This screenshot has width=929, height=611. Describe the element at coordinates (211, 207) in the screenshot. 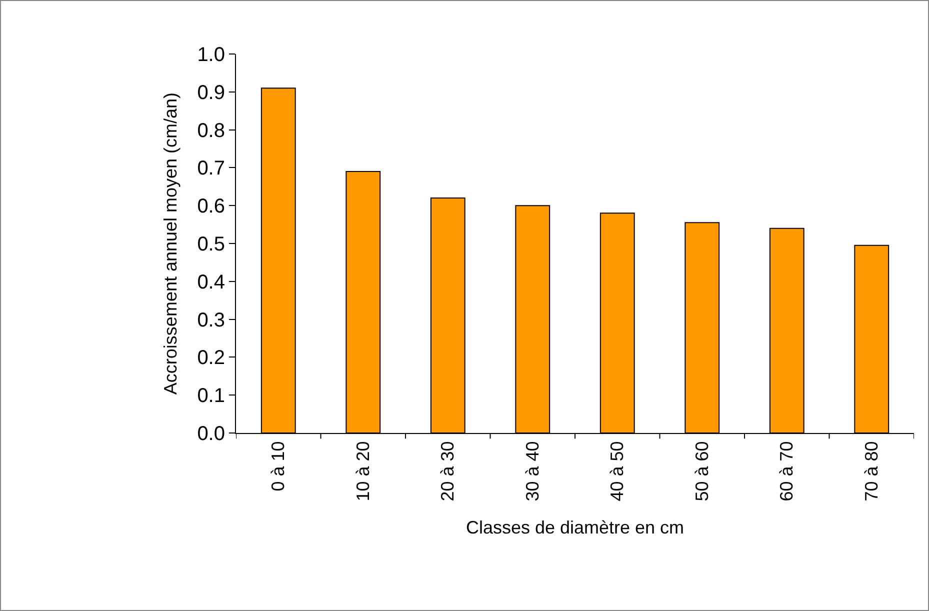

I see `y-tick-label: 0.6` at that location.